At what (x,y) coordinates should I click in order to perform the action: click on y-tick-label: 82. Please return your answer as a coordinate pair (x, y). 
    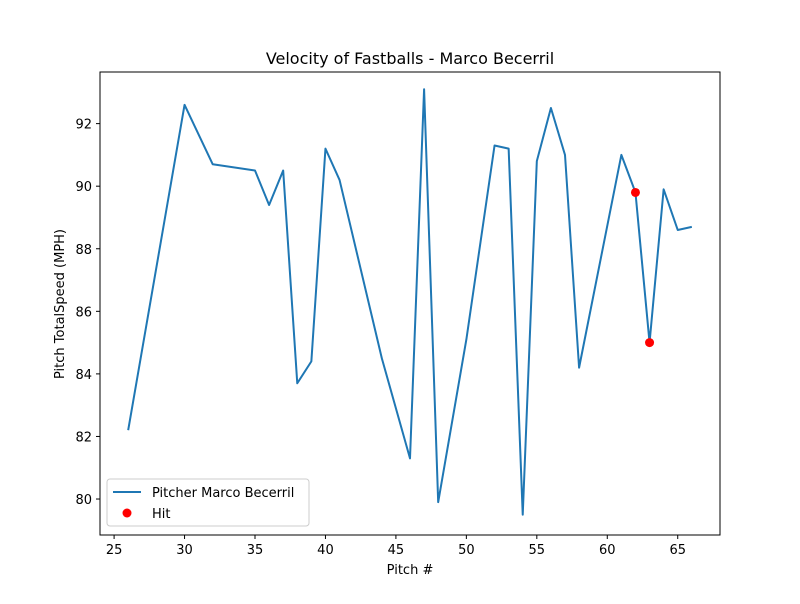
    Looking at the image, I should click on (83, 437).